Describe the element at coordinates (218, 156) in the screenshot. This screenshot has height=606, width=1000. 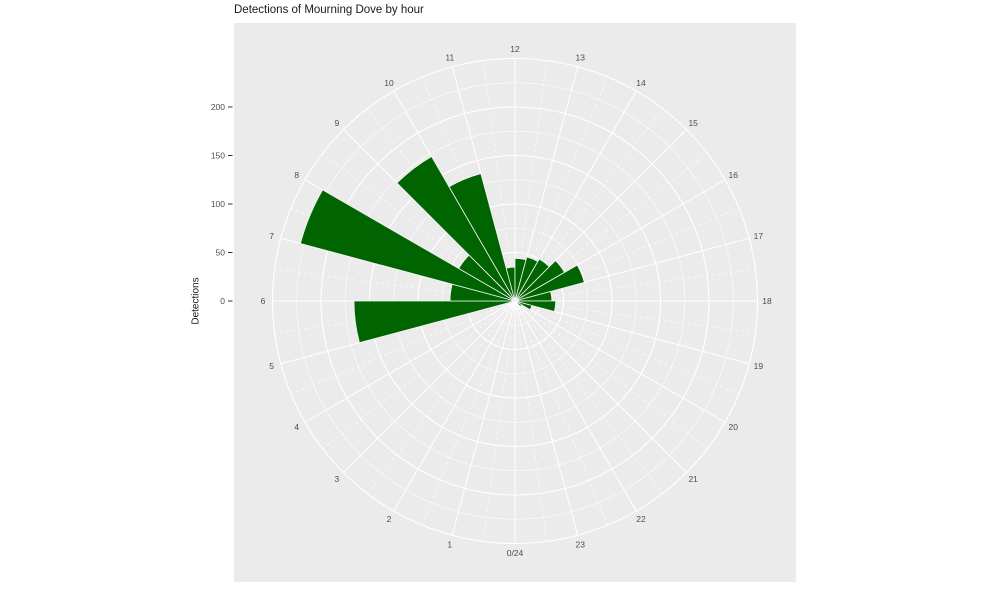
I see `y-tick-label-150: 150` at that location.